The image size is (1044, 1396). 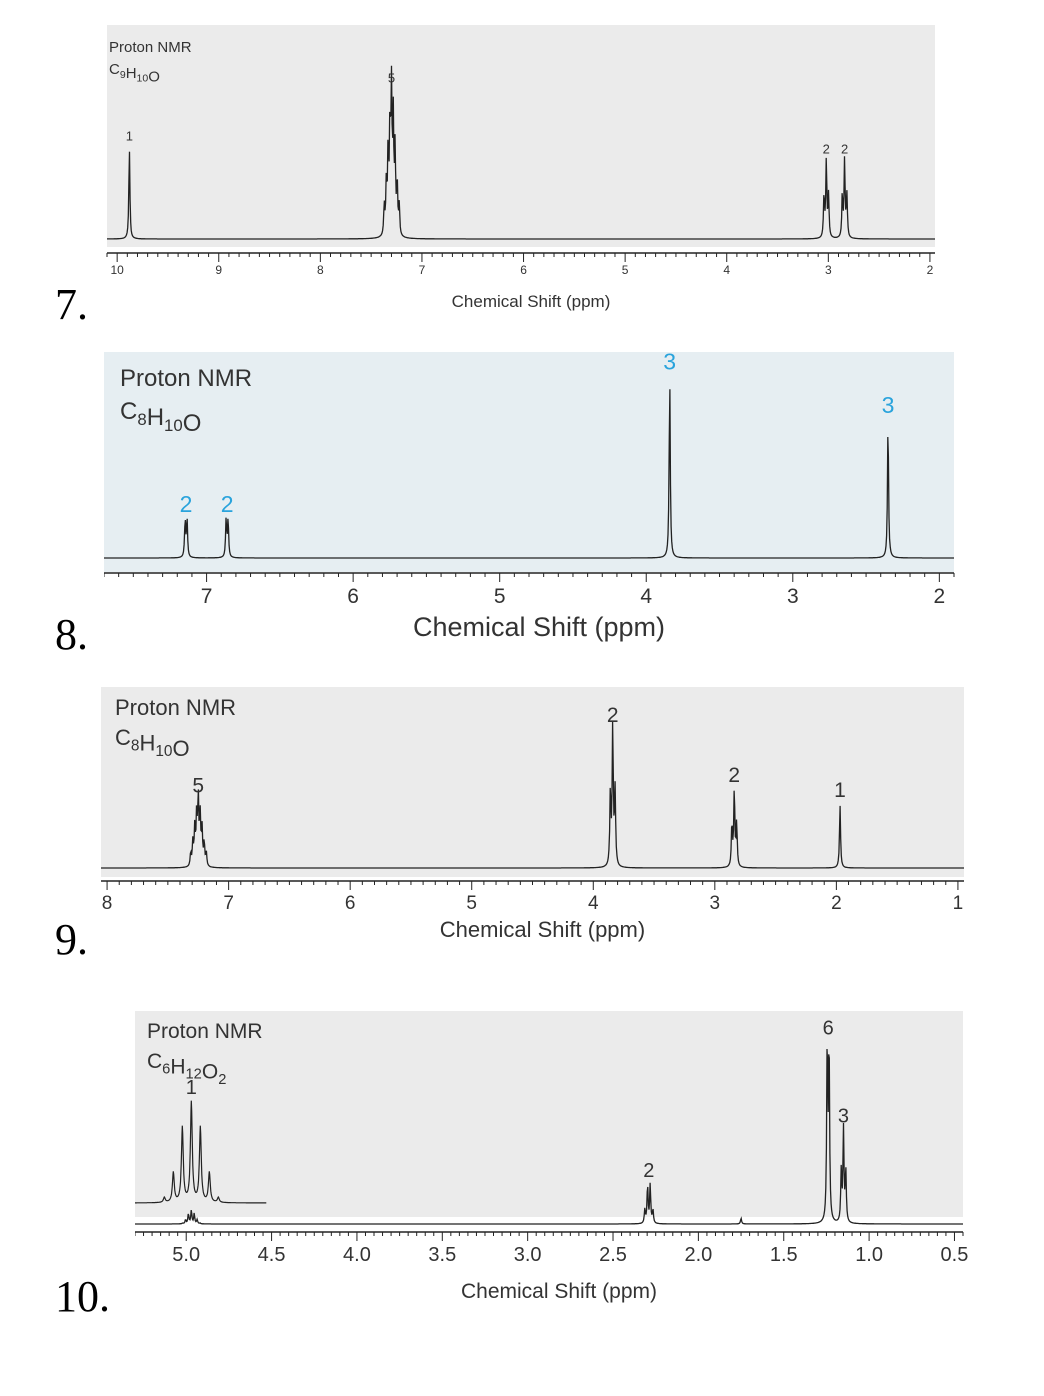 What do you see at coordinates (698, 1255) in the screenshot?
I see `tick-label: 2.0` at bounding box center [698, 1255].